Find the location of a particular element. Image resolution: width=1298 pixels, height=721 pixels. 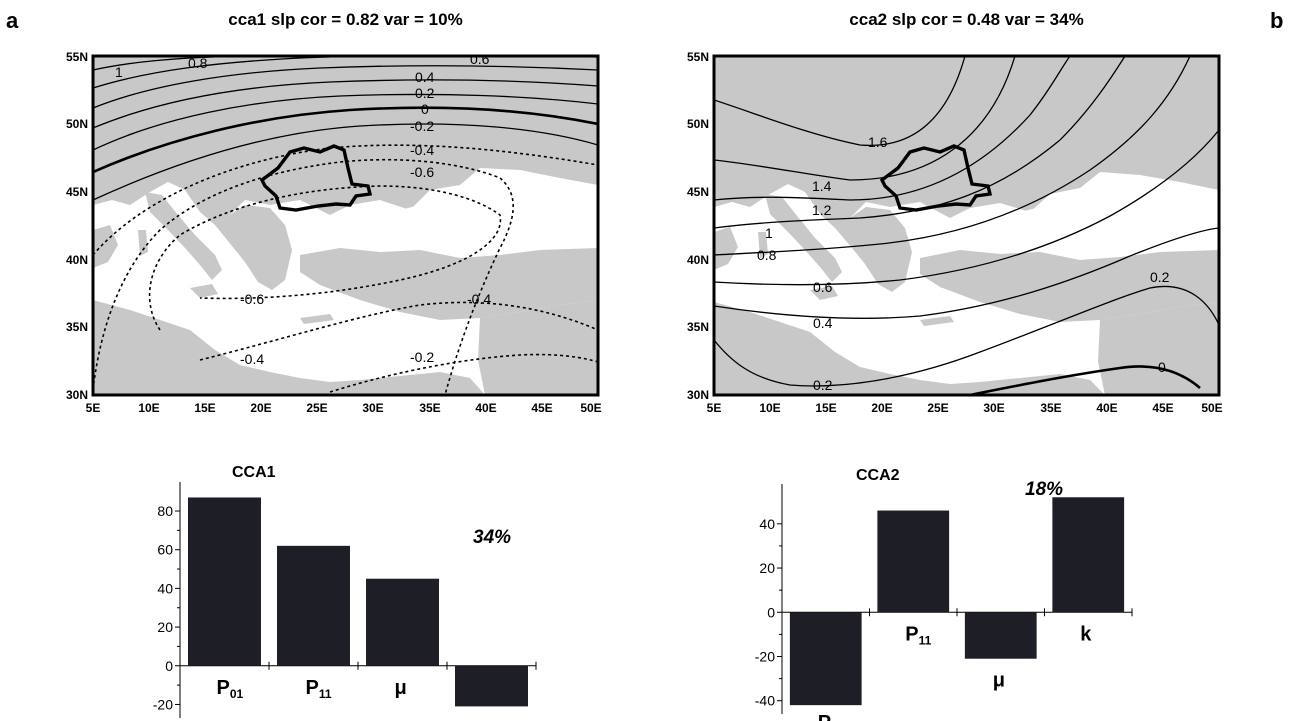

panel-label-b: b is located at coordinates (1277, 20).